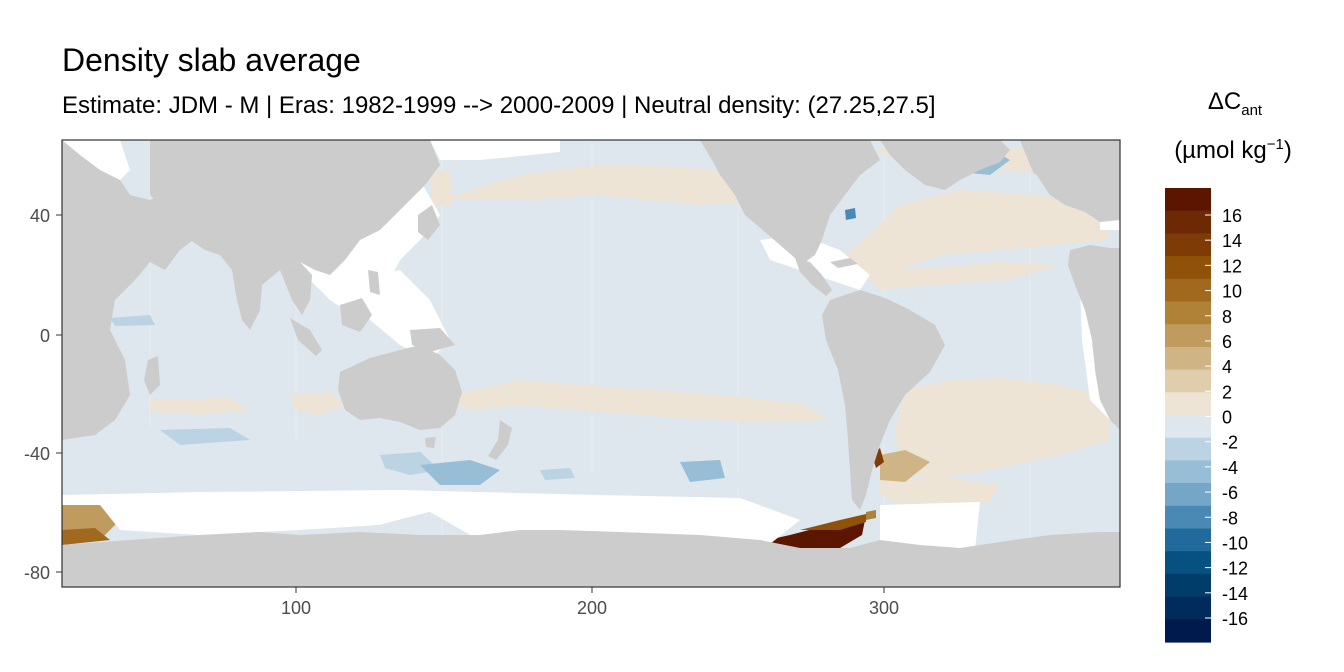 This screenshot has height=672, width=1344. I want to click on legend-unit-prefix: (µmol kg, so click(1220, 150).